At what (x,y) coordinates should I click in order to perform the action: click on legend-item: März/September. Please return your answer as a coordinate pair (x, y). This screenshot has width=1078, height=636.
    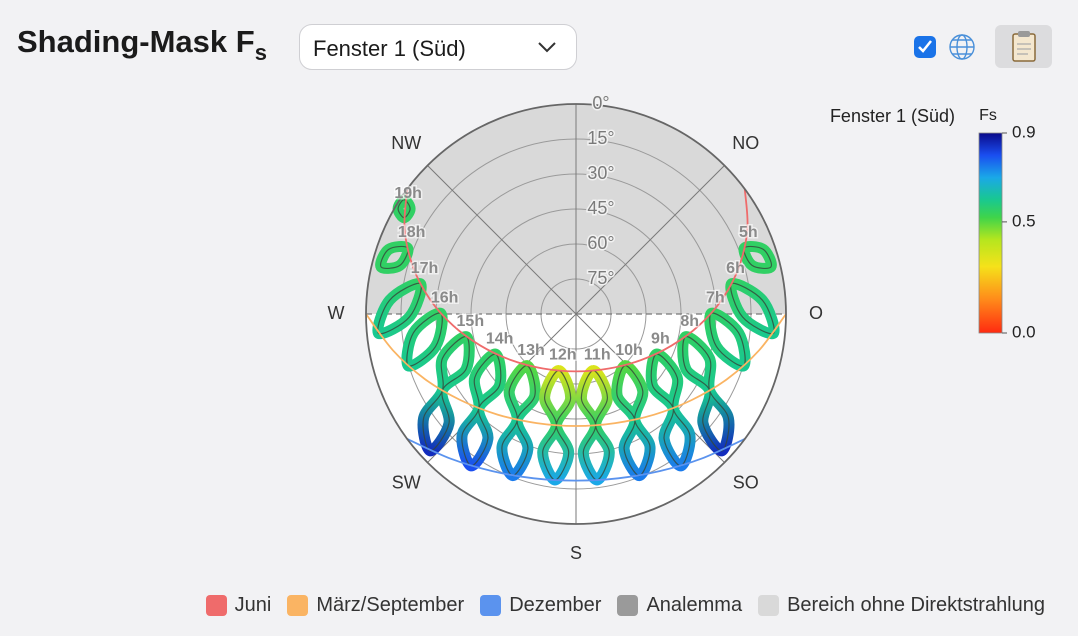
    Looking at the image, I should click on (375, 605).